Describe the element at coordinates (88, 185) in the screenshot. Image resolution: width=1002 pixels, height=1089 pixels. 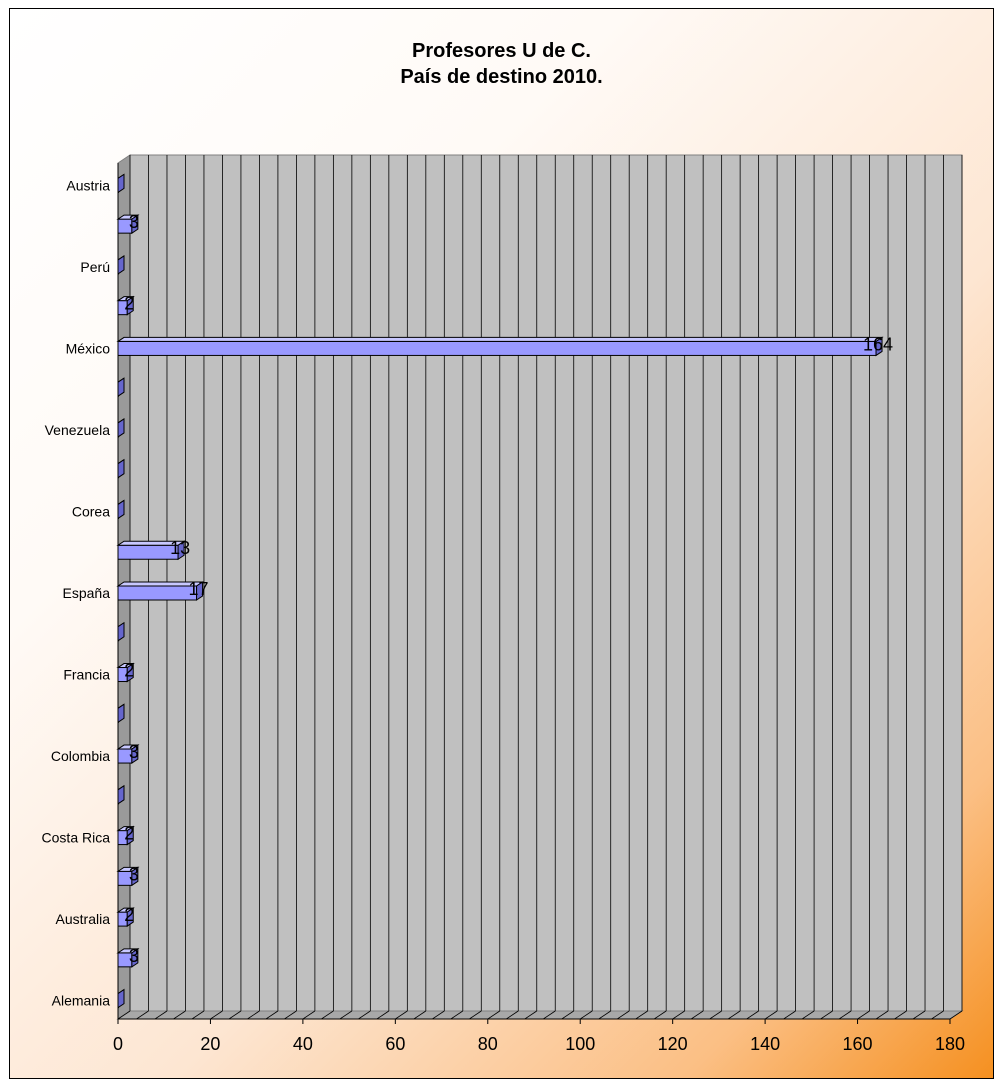
I see `category-label: Austria` at that location.